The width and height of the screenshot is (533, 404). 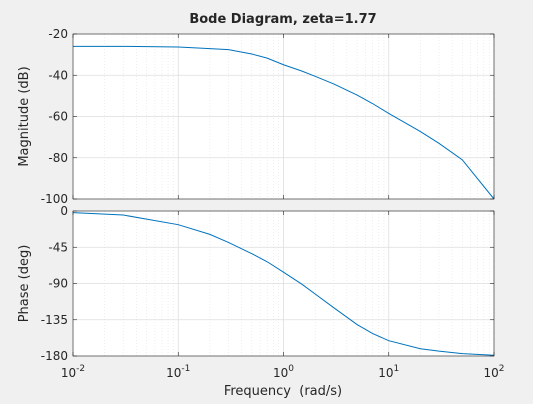 What do you see at coordinates (58, 247) in the screenshot?
I see `y-tick-label: -45` at bounding box center [58, 247].